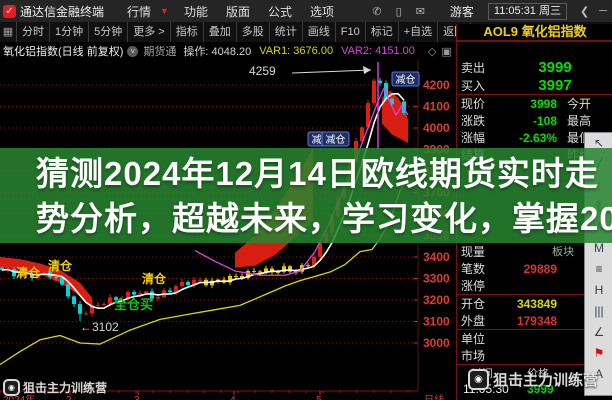 Image resolution: width=612 pixels, height=400 pixels. Describe the element at coordinates (109, 32) in the screenshot. I see `view-button-2: 5分钟` at that location.